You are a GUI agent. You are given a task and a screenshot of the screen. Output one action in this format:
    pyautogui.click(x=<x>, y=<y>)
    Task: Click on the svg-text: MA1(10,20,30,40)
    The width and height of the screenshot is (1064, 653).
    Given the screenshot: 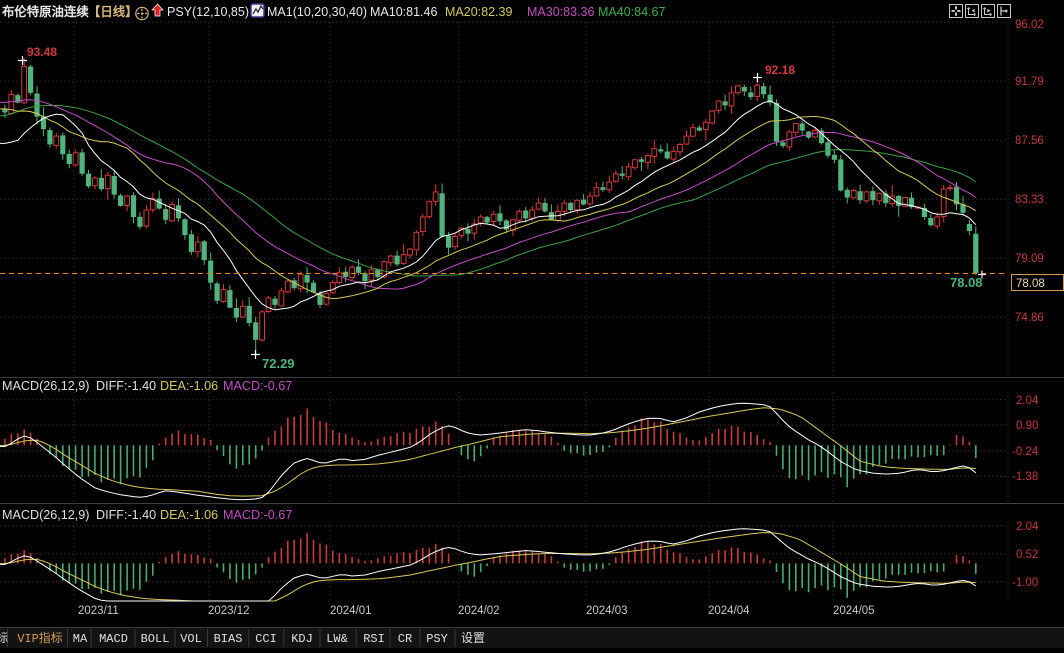 What is the action you would take?
    pyautogui.click(x=317, y=12)
    